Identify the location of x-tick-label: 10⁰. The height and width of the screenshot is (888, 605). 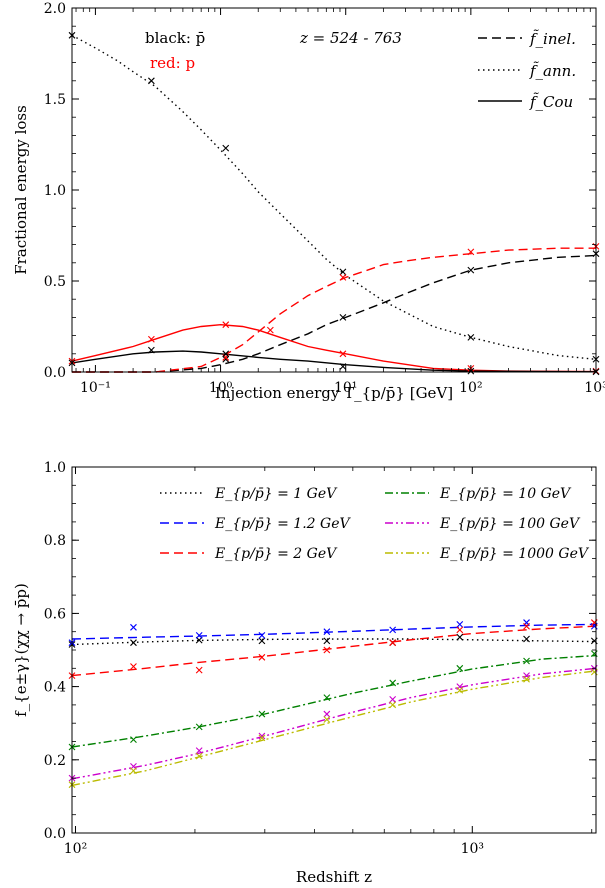
(221, 388).